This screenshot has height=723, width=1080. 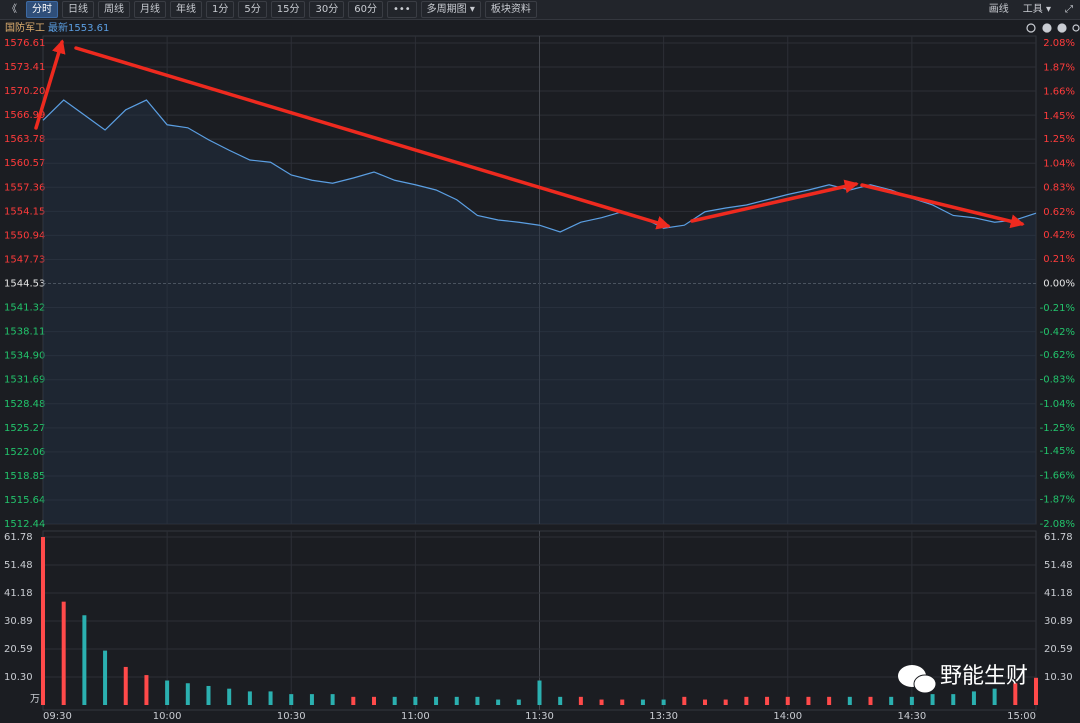 What do you see at coordinates (186, 9) in the screenshot?
I see `period-button: 年线` at bounding box center [186, 9].